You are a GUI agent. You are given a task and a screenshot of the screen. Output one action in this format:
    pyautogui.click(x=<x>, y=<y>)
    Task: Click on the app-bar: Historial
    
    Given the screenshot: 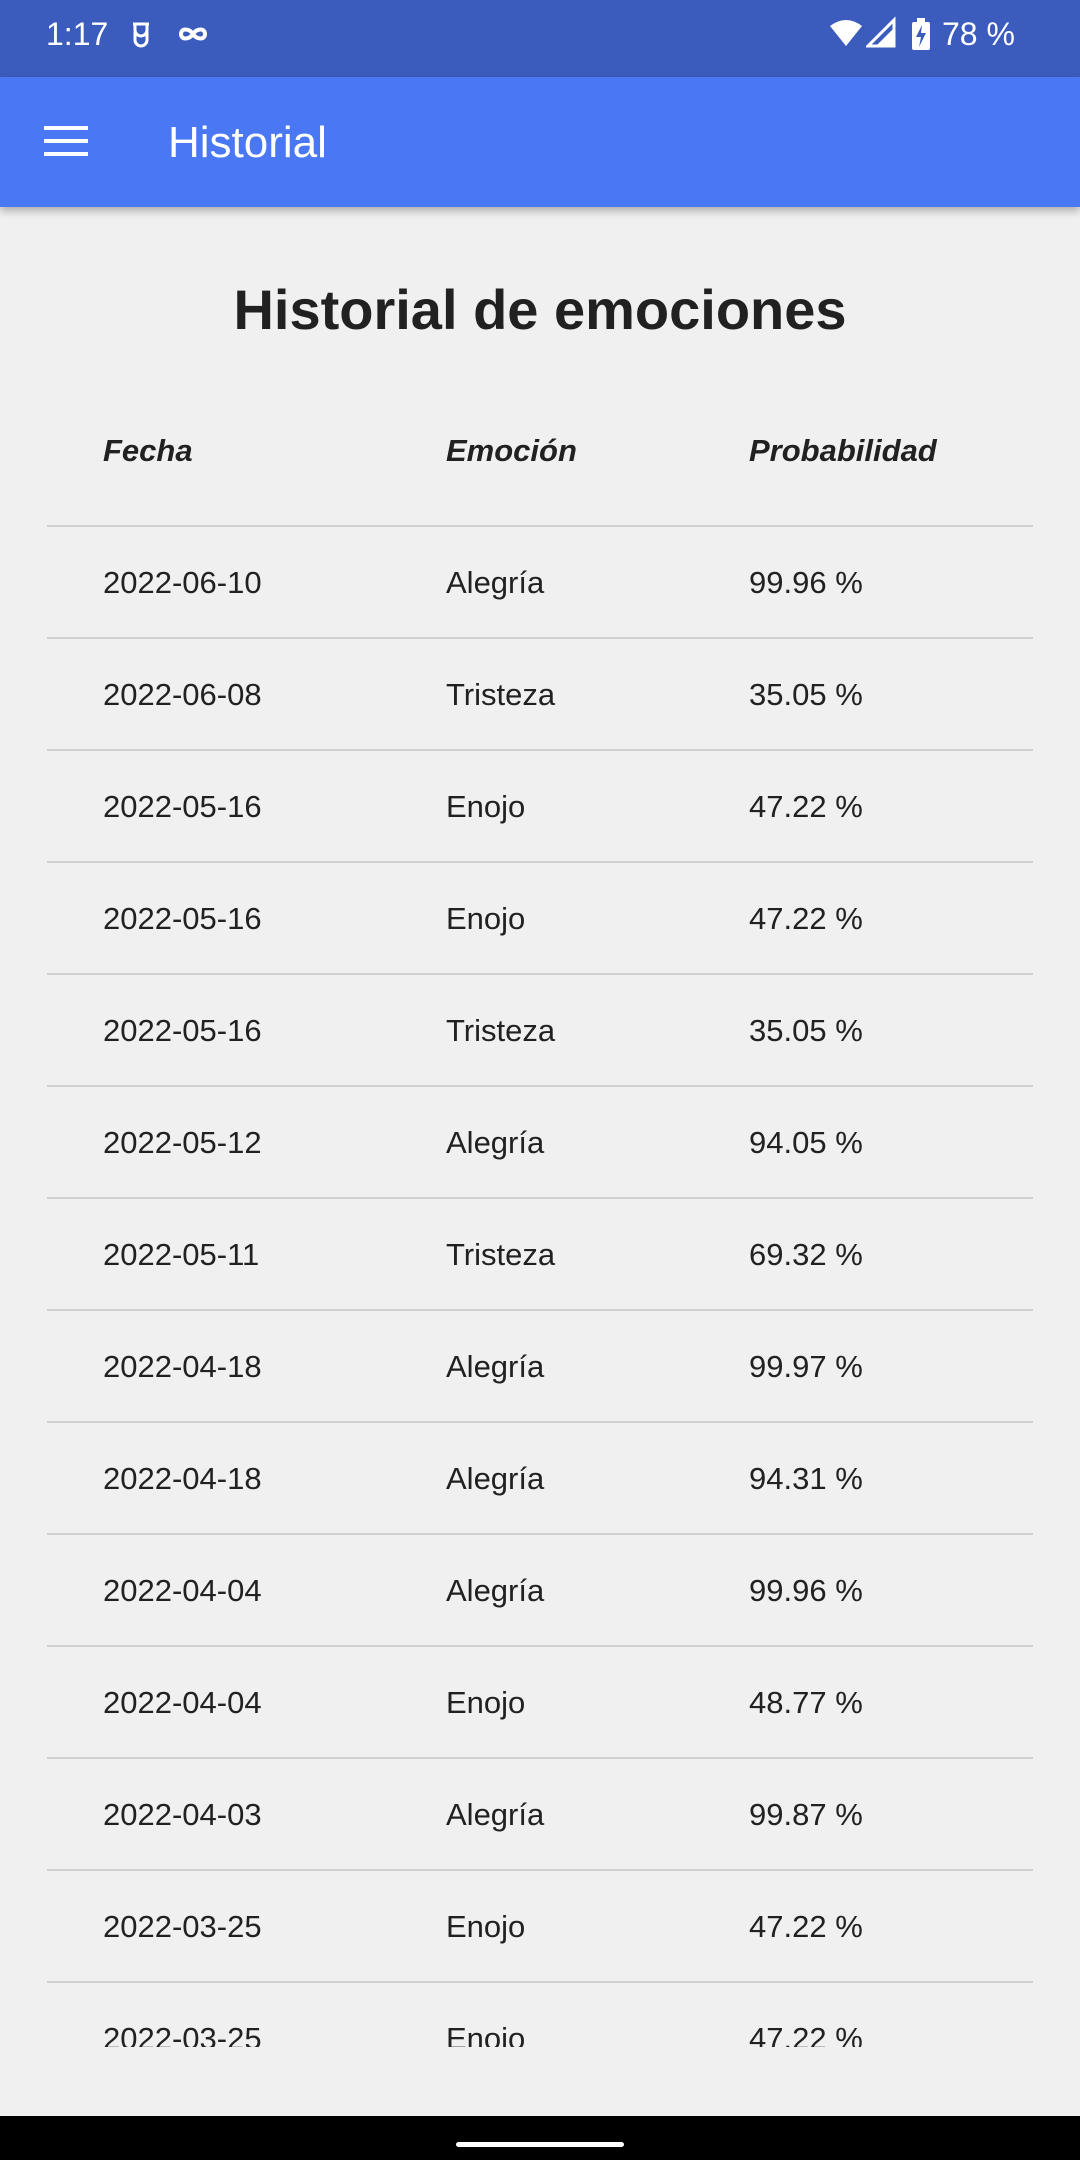 What is the action you would take?
    pyautogui.click(x=540, y=142)
    